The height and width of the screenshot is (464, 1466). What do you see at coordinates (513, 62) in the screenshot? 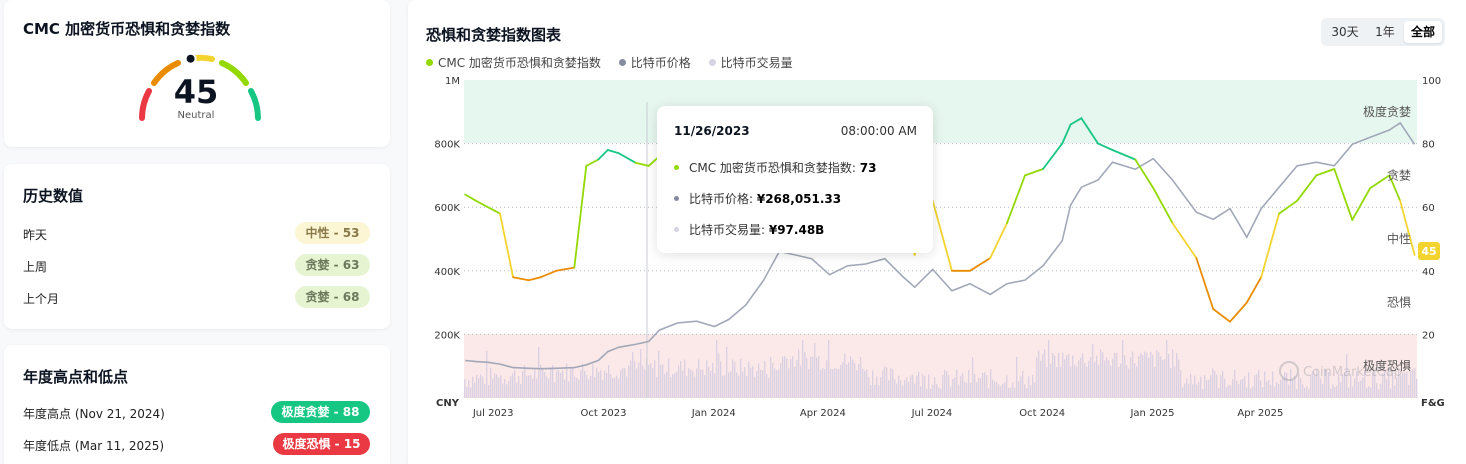
I see `legend-item-fng: CMC 加密货币恐惧和贪婪指数` at bounding box center [513, 62].